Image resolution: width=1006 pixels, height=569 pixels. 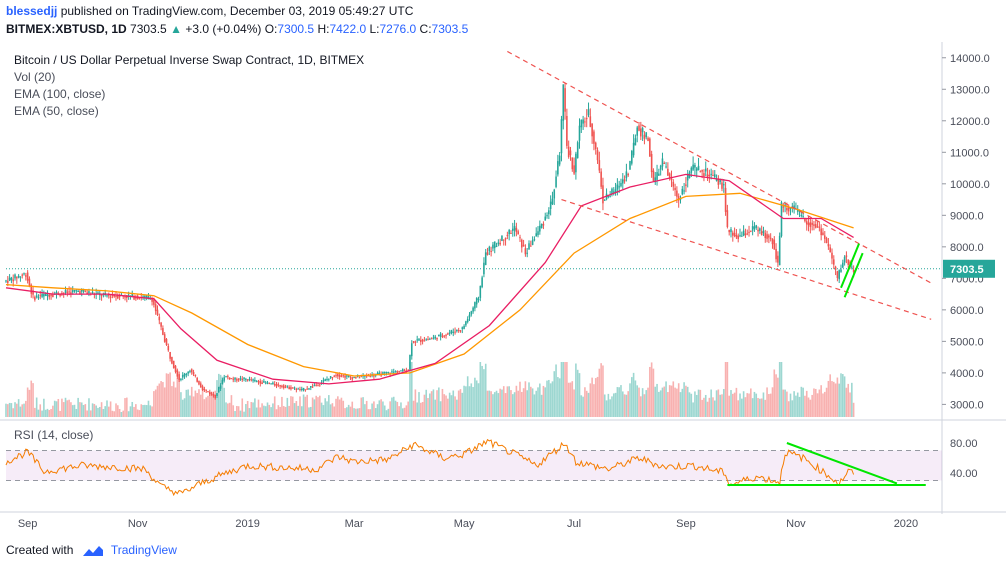 What do you see at coordinates (54, 435) in the screenshot?
I see `rsi-legend: RSI (14, close)` at bounding box center [54, 435].